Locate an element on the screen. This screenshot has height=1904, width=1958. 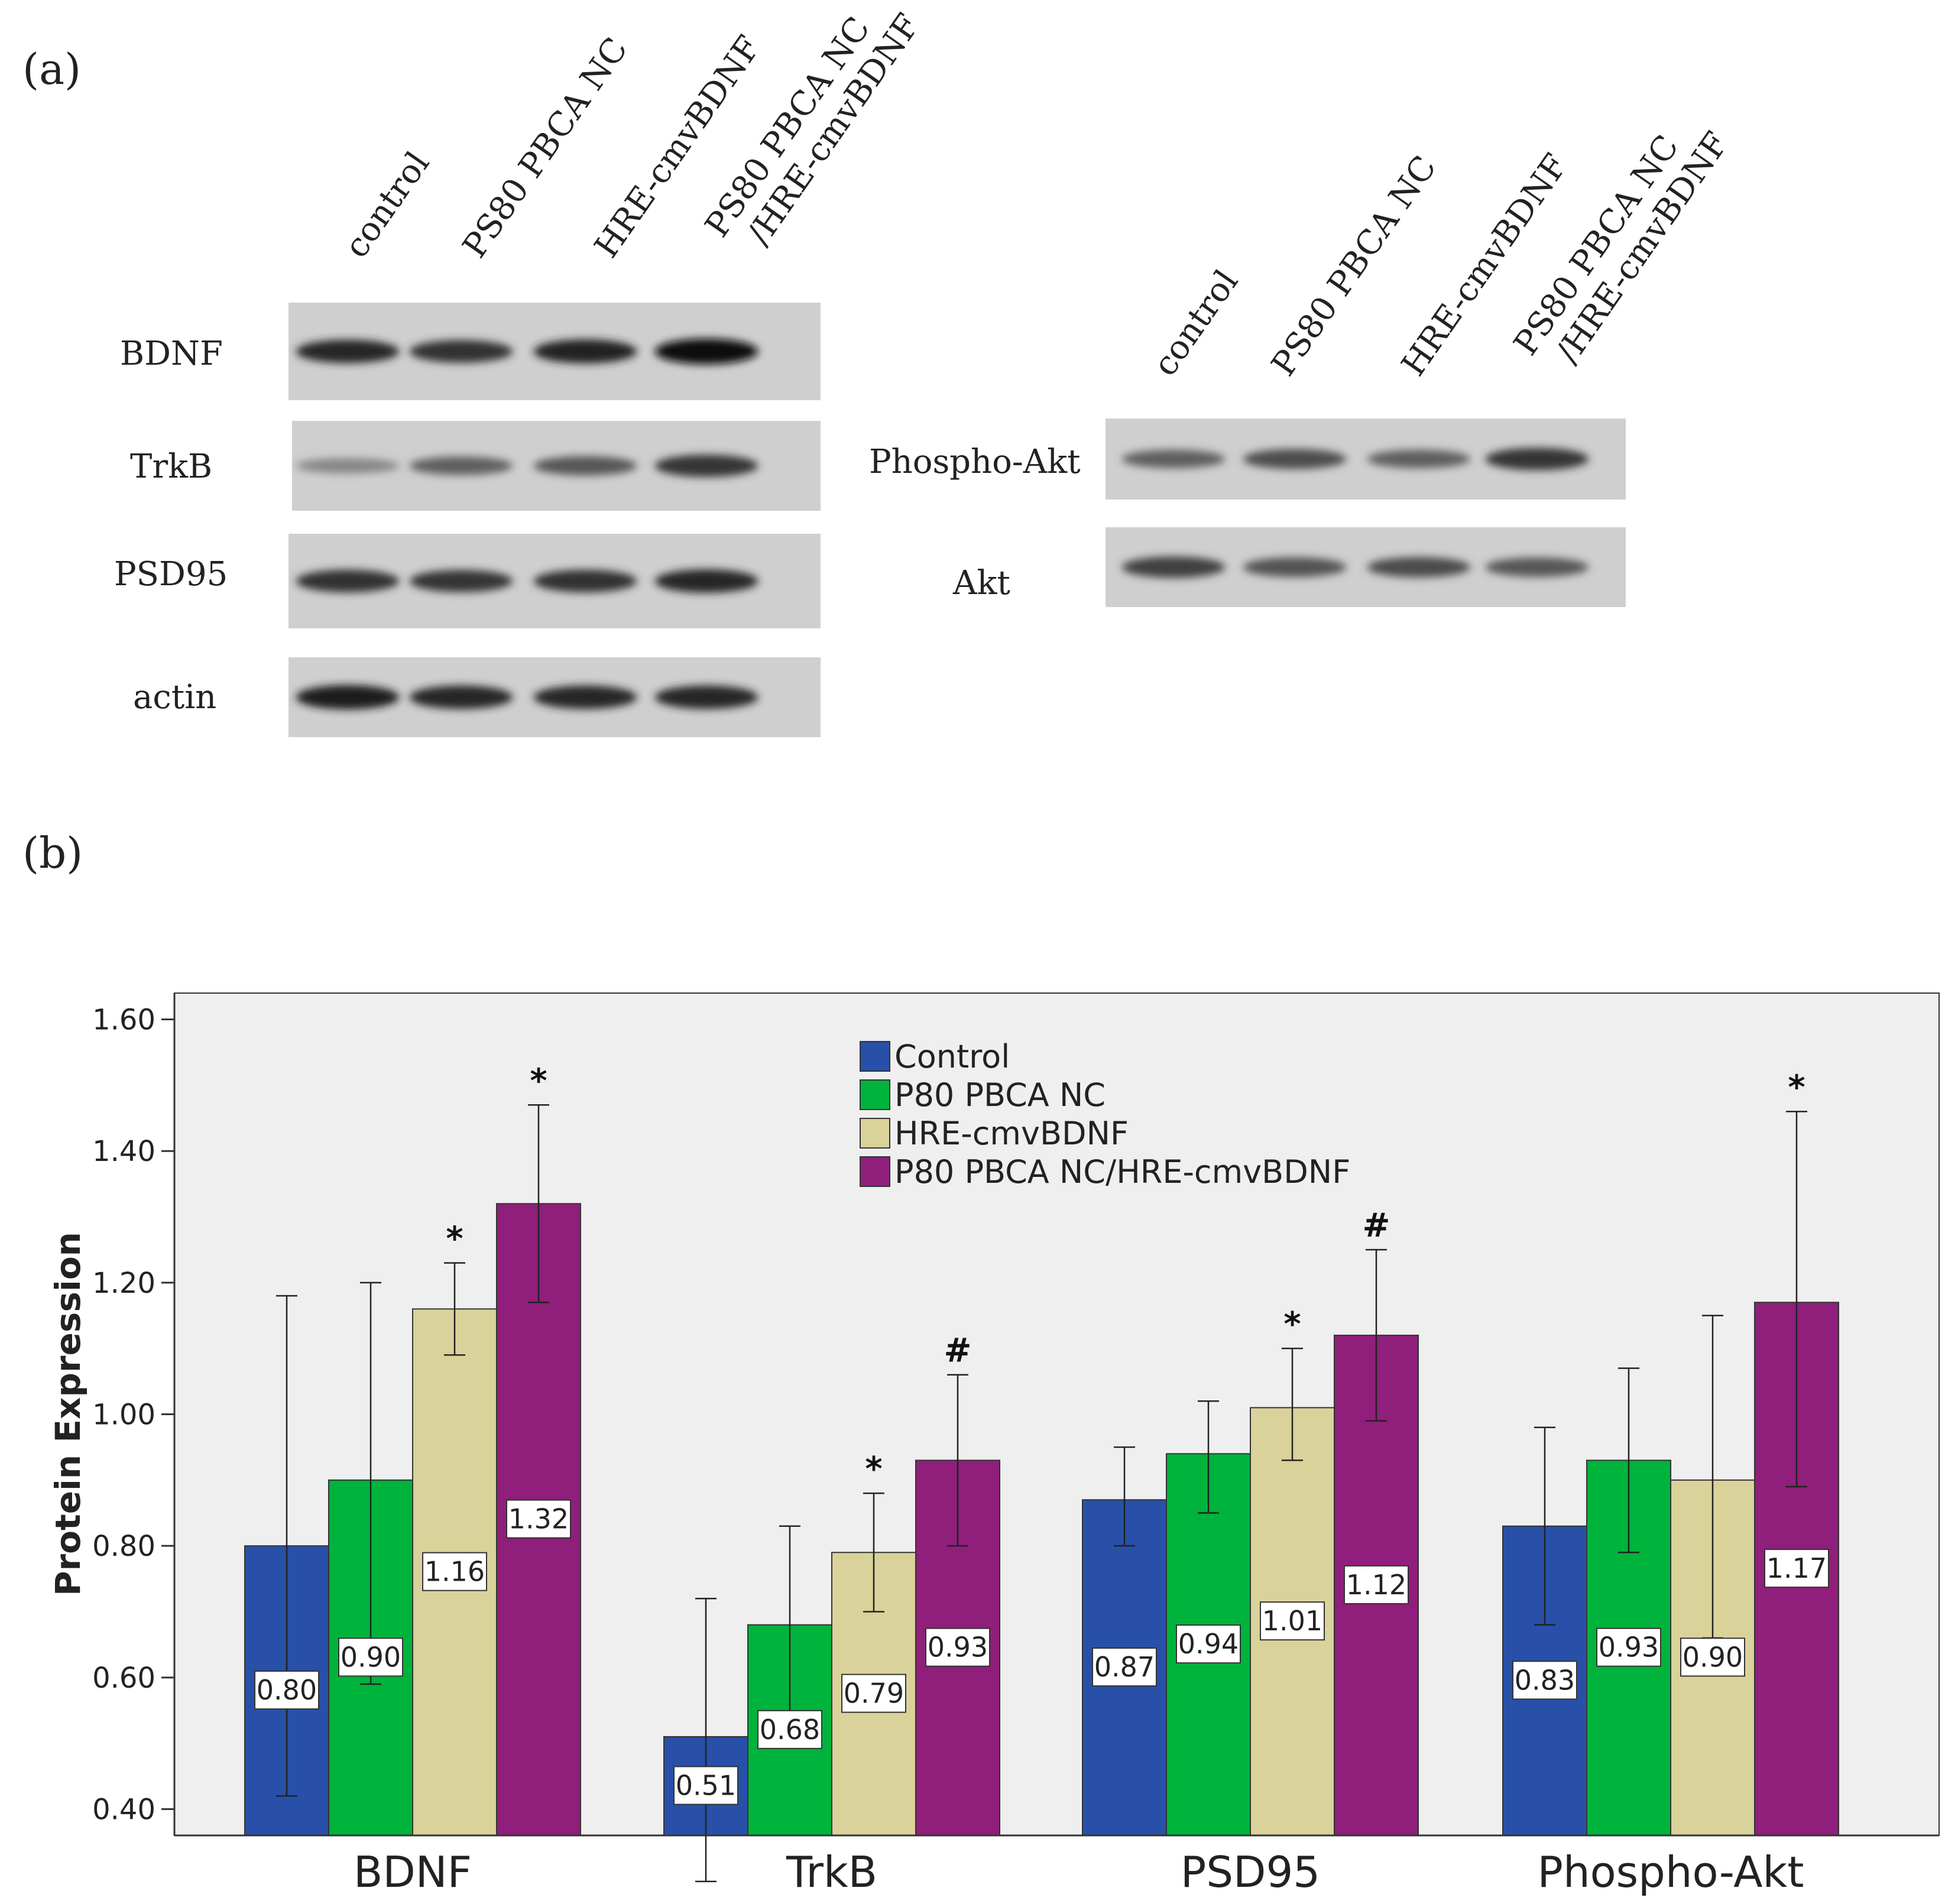
data-label: 0.94 is located at coordinates (1208, 1644).